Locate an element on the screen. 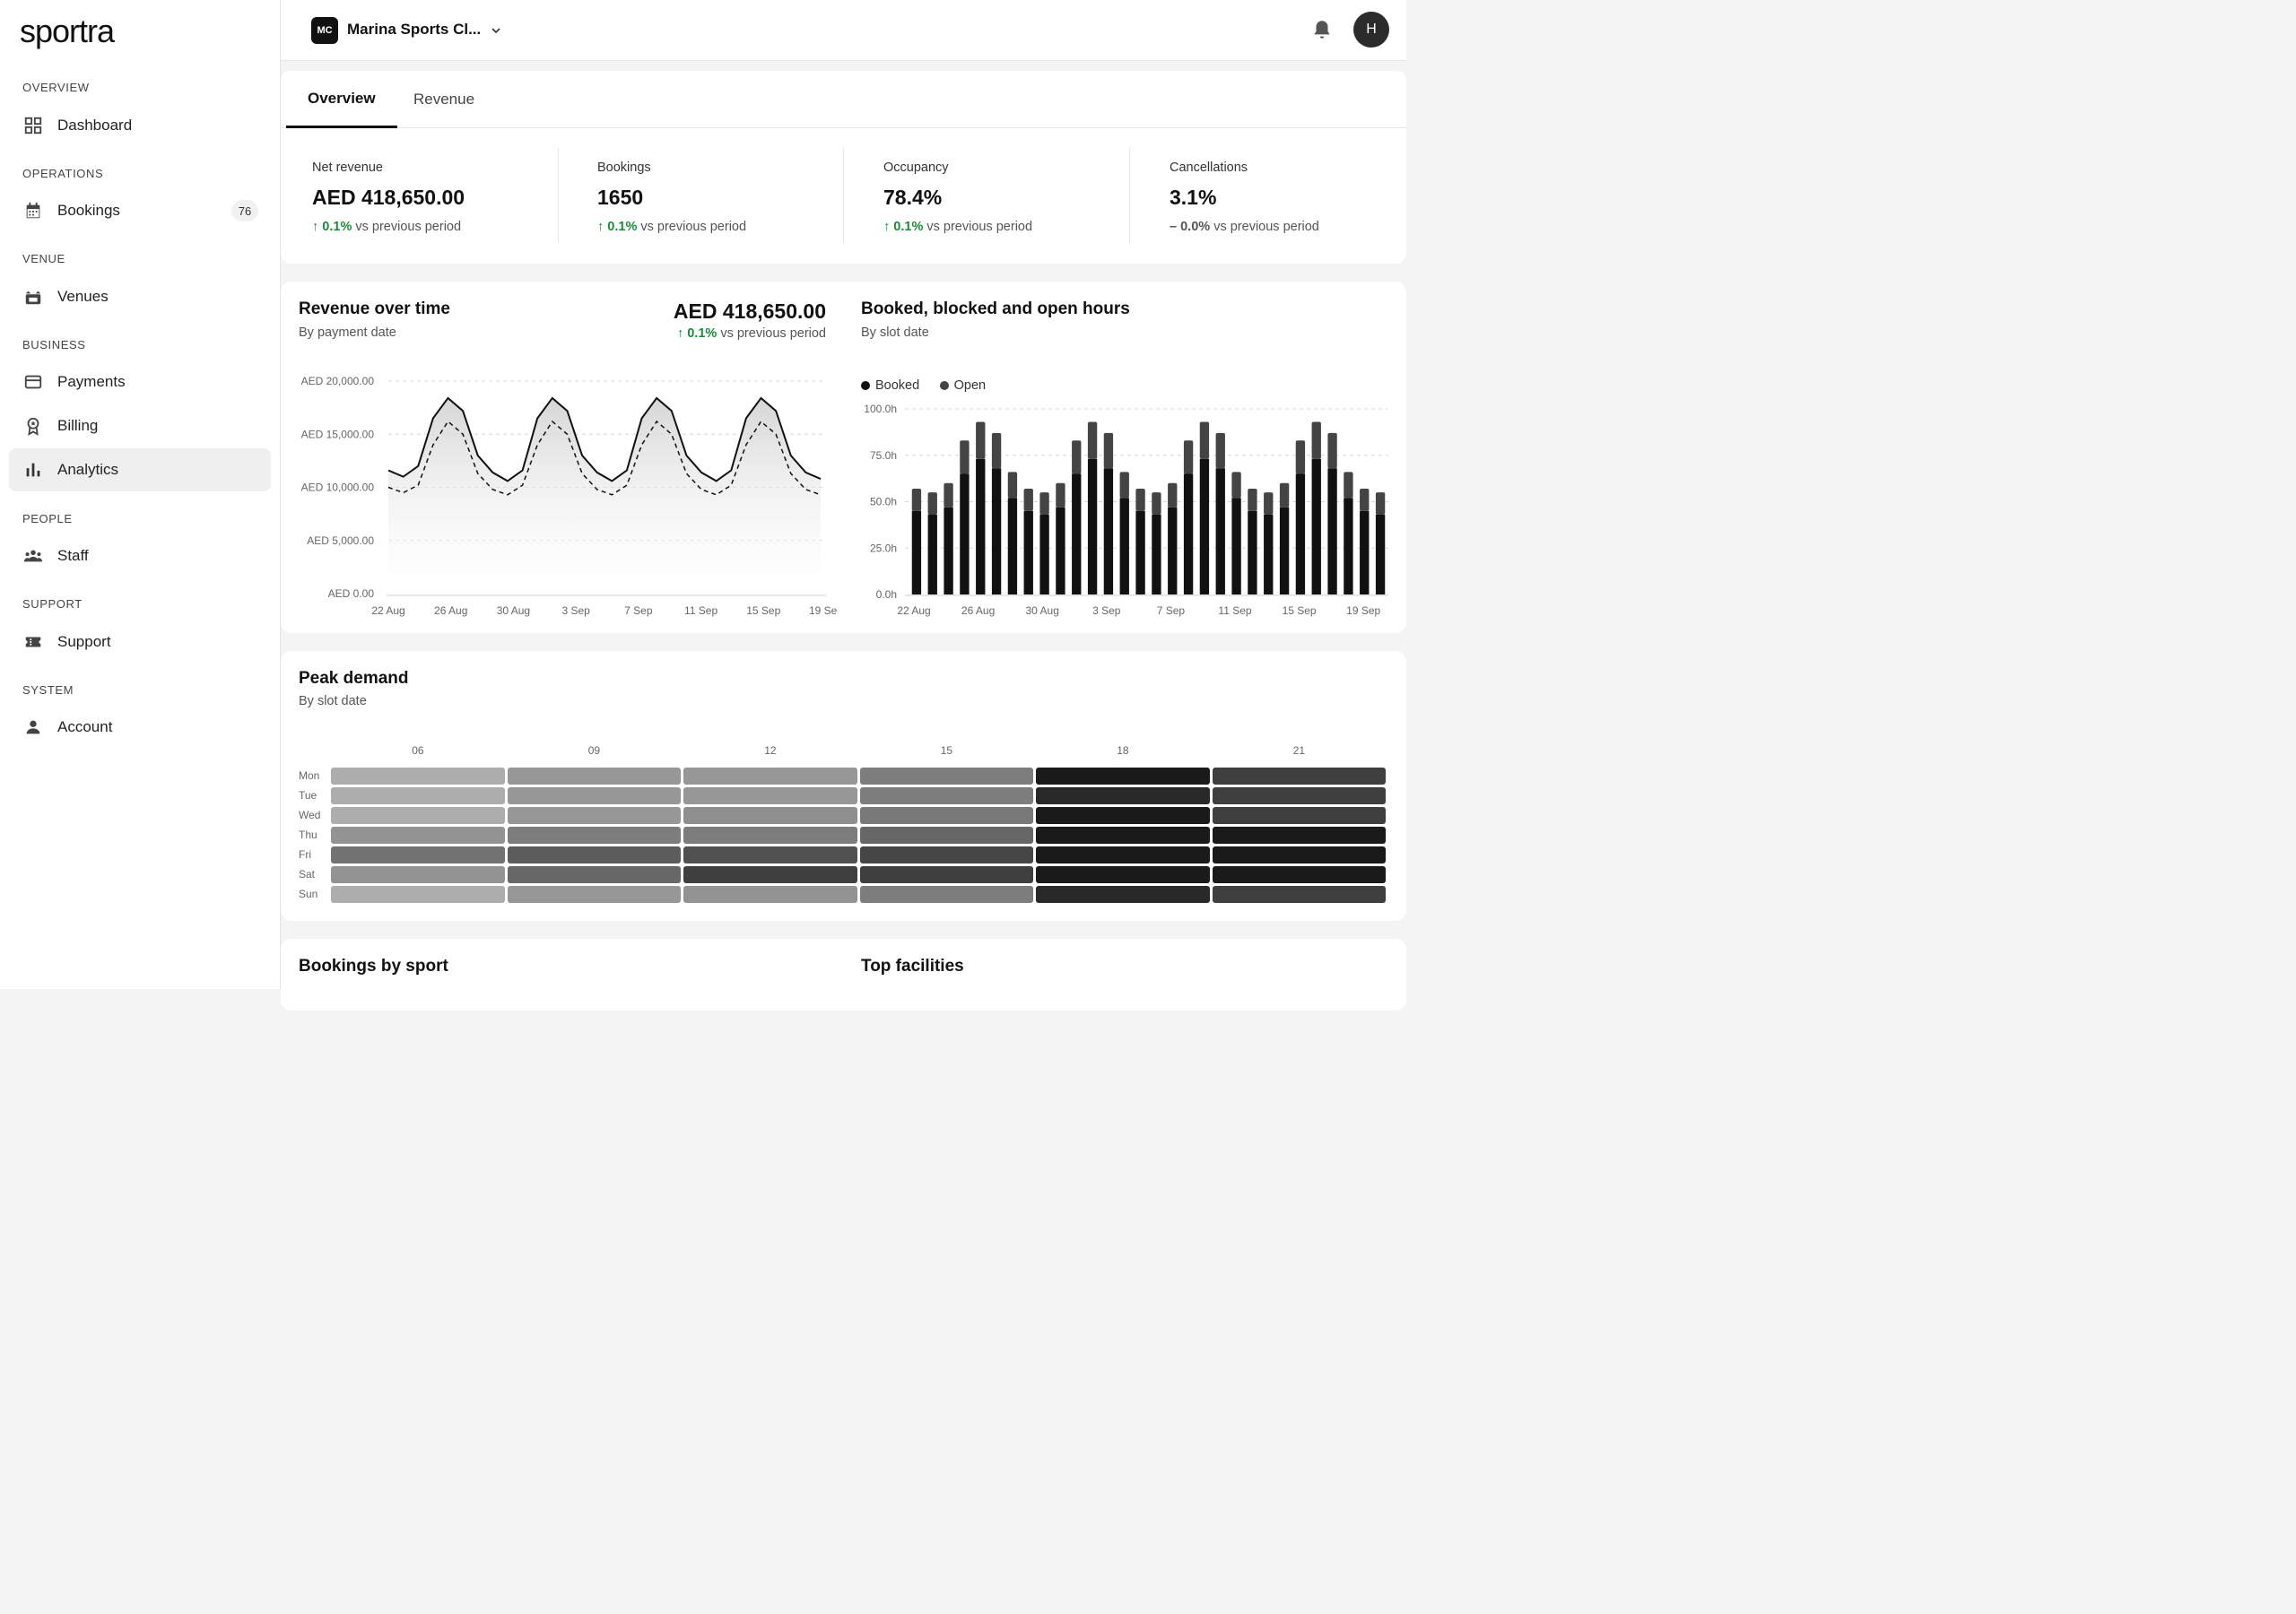  kpi-delta: ↑ 0.1% vs previous period is located at coordinates (957, 227).